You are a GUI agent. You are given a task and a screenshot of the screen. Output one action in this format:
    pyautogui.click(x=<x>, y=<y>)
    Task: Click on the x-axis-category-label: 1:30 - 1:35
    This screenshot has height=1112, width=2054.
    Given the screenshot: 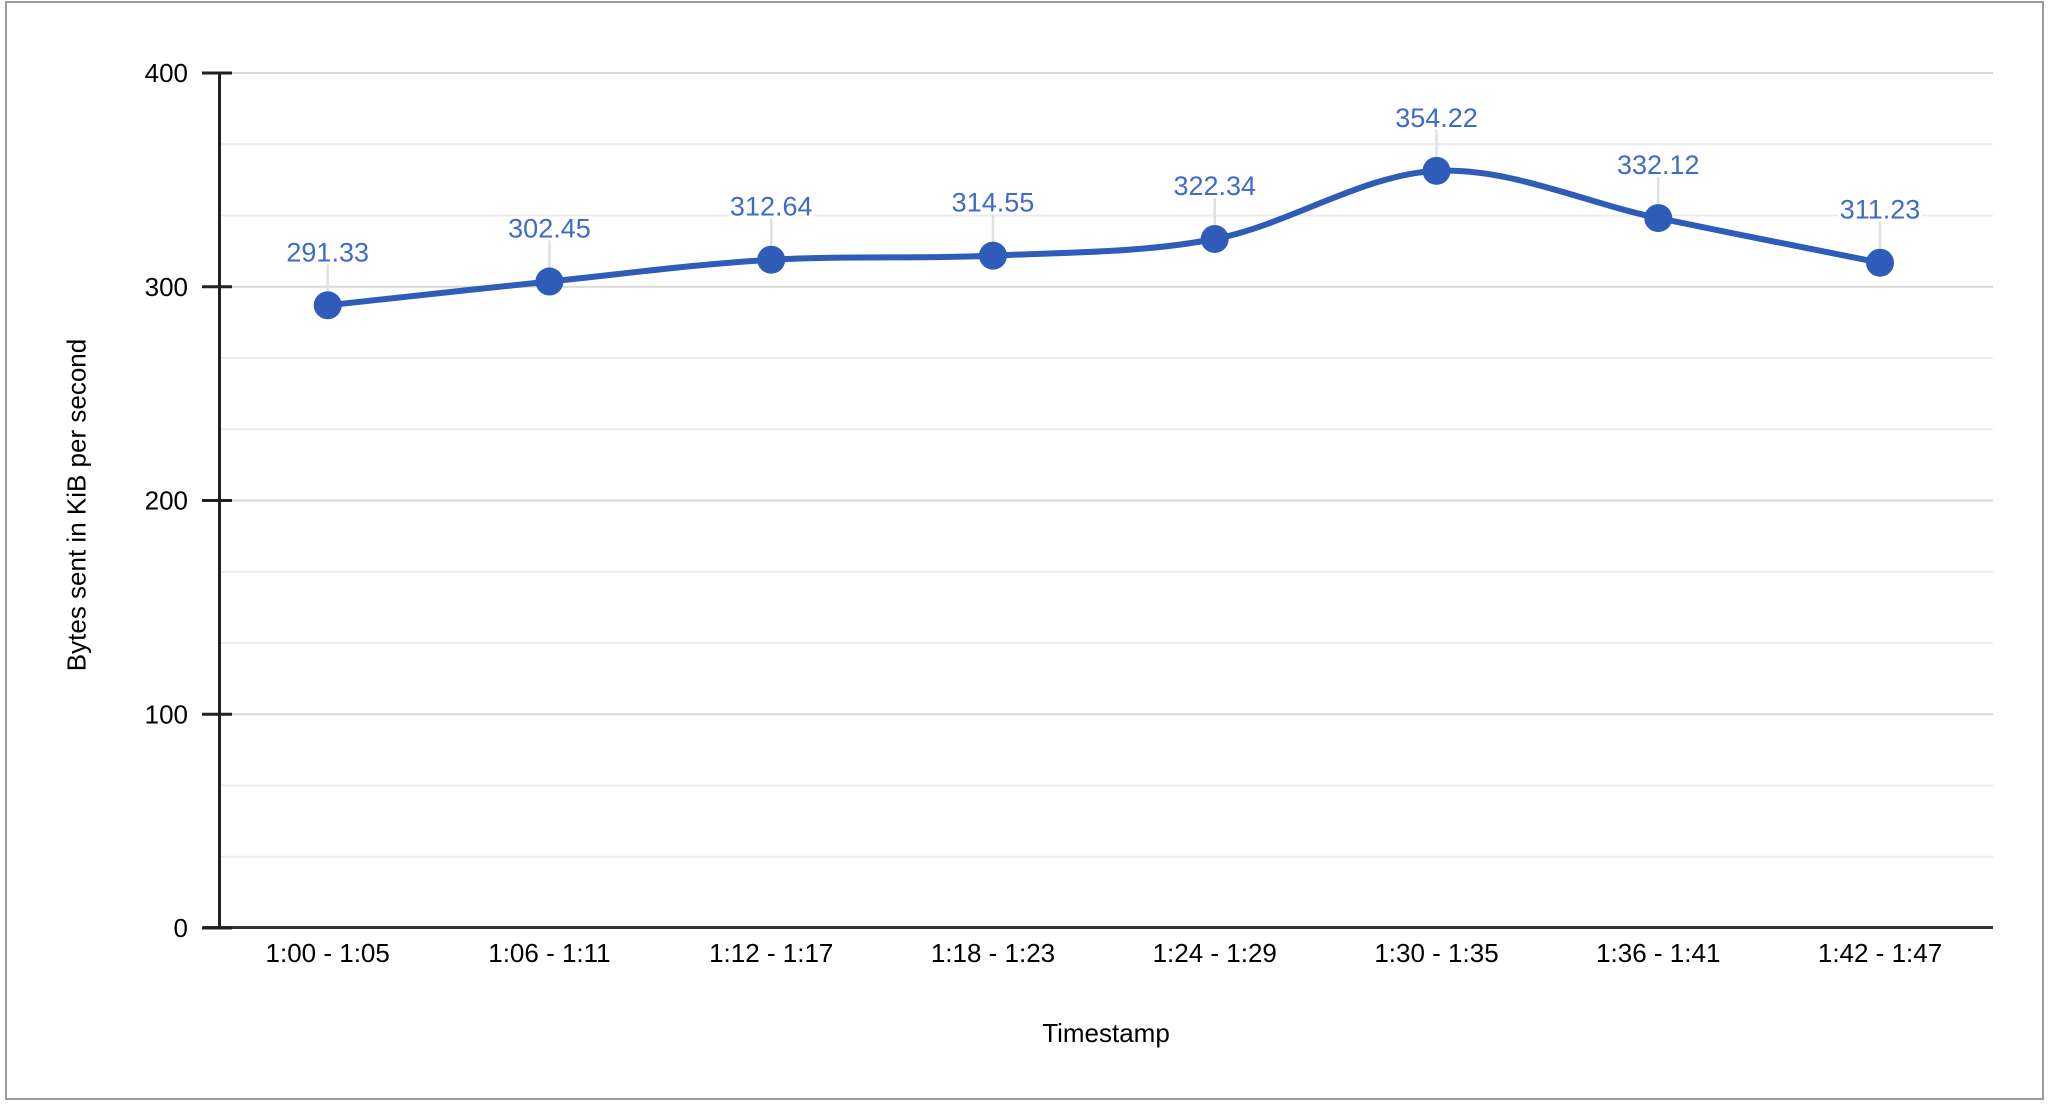 What is the action you would take?
    pyautogui.click(x=1436, y=953)
    